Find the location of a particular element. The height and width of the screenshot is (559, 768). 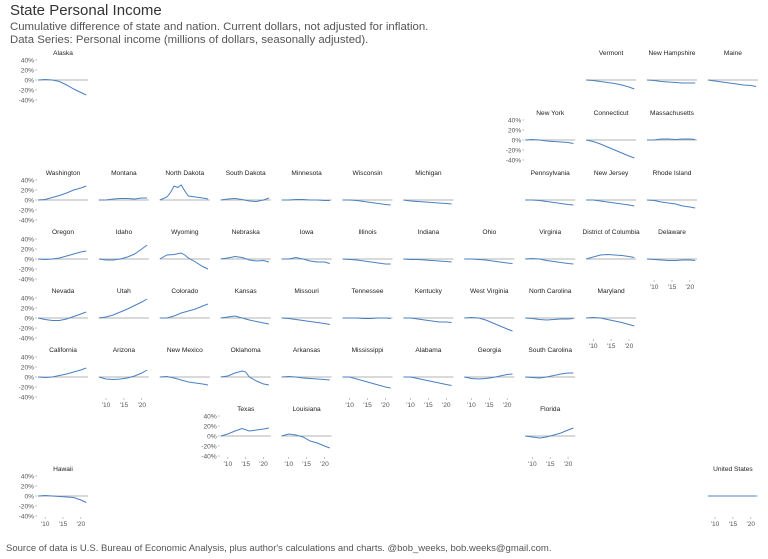

panel-south-carolina: South Carolina is located at coordinates (550, 363).